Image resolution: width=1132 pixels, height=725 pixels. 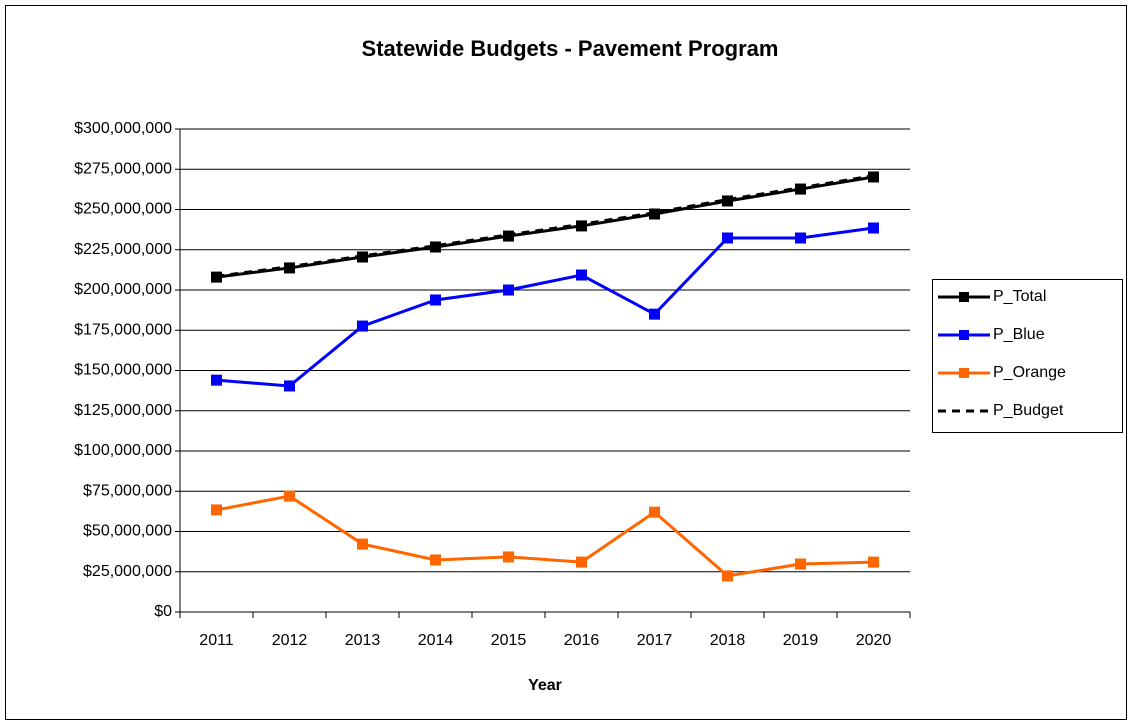 What do you see at coordinates (290, 640) in the screenshot?
I see `x-tick-label: 2012` at bounding box center [290, 640].